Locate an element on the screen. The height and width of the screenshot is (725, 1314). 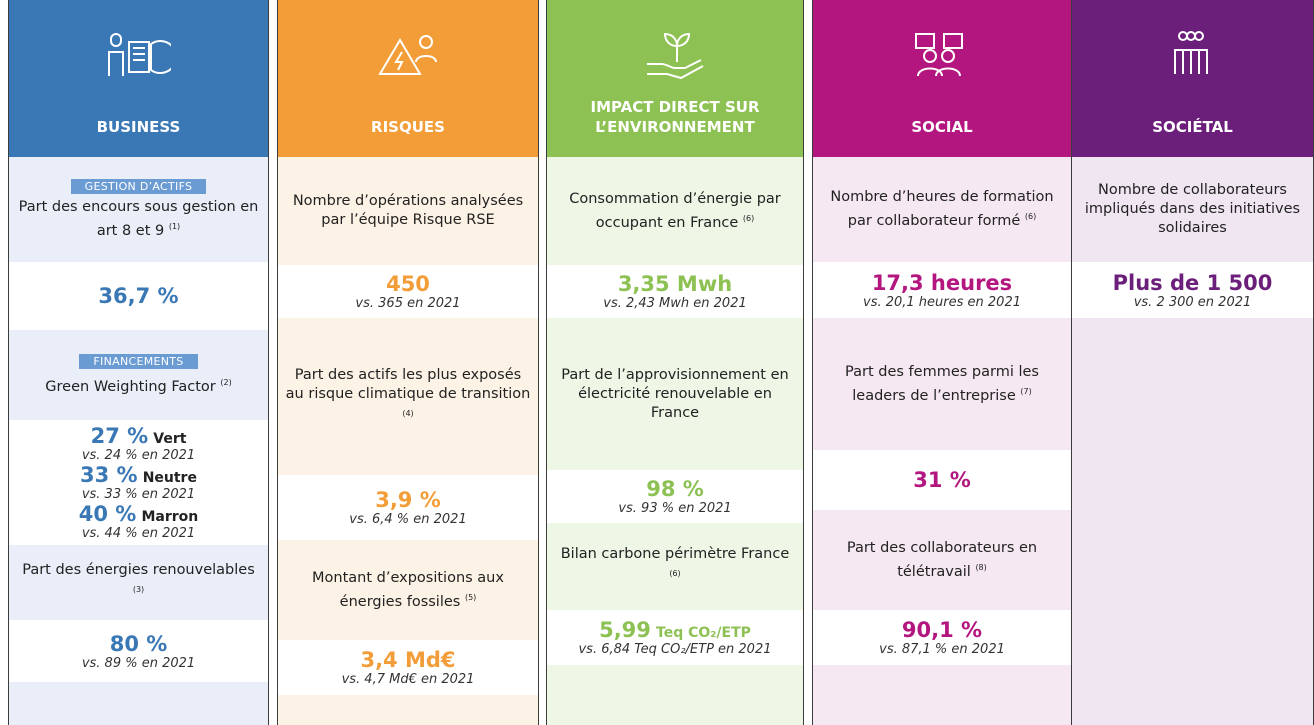
value-line: 3,35 Mwh is located at coordinates (675, 284).